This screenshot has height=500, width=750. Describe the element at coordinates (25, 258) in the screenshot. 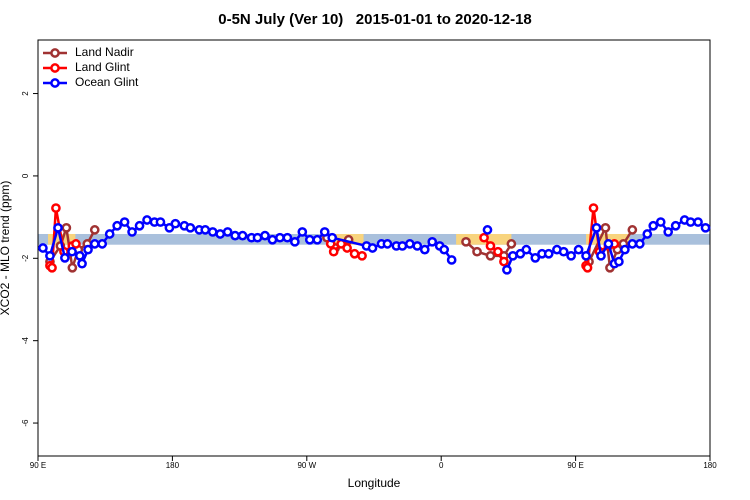

I see `y-tick-label: -2` at that location.